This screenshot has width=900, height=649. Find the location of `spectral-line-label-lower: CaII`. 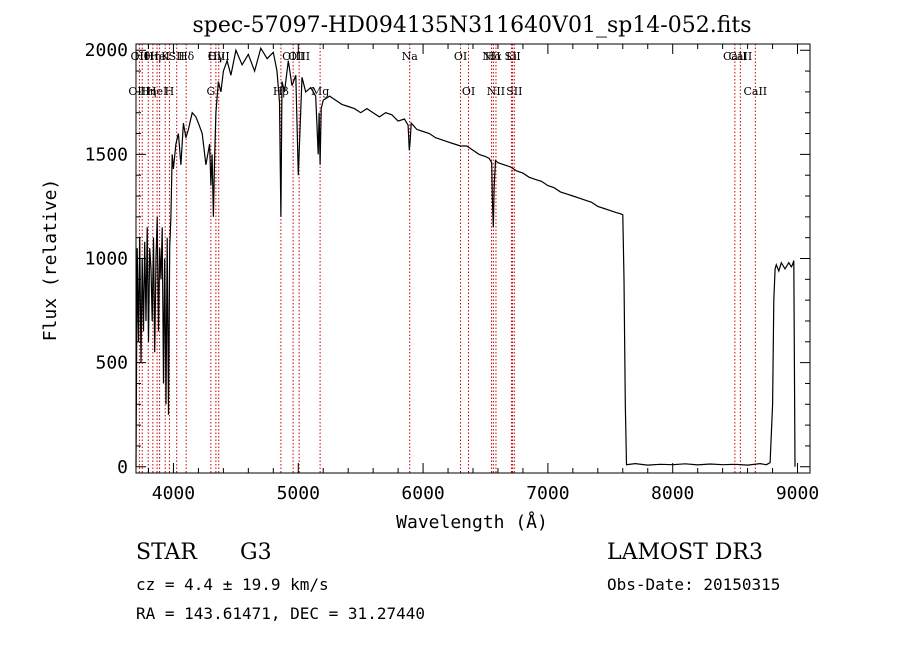

spectral-line-label-lower: CaII is located at coordinates (755, 91).